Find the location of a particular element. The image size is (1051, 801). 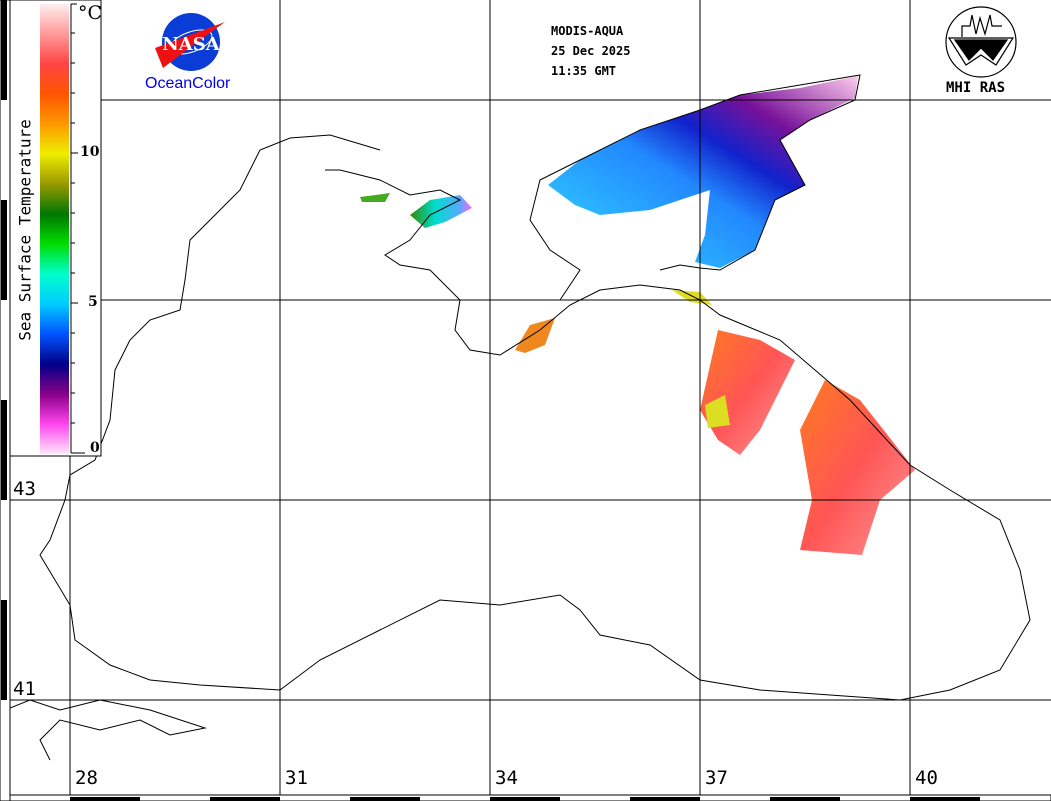

colorbar is located at coordinates (54, 229).